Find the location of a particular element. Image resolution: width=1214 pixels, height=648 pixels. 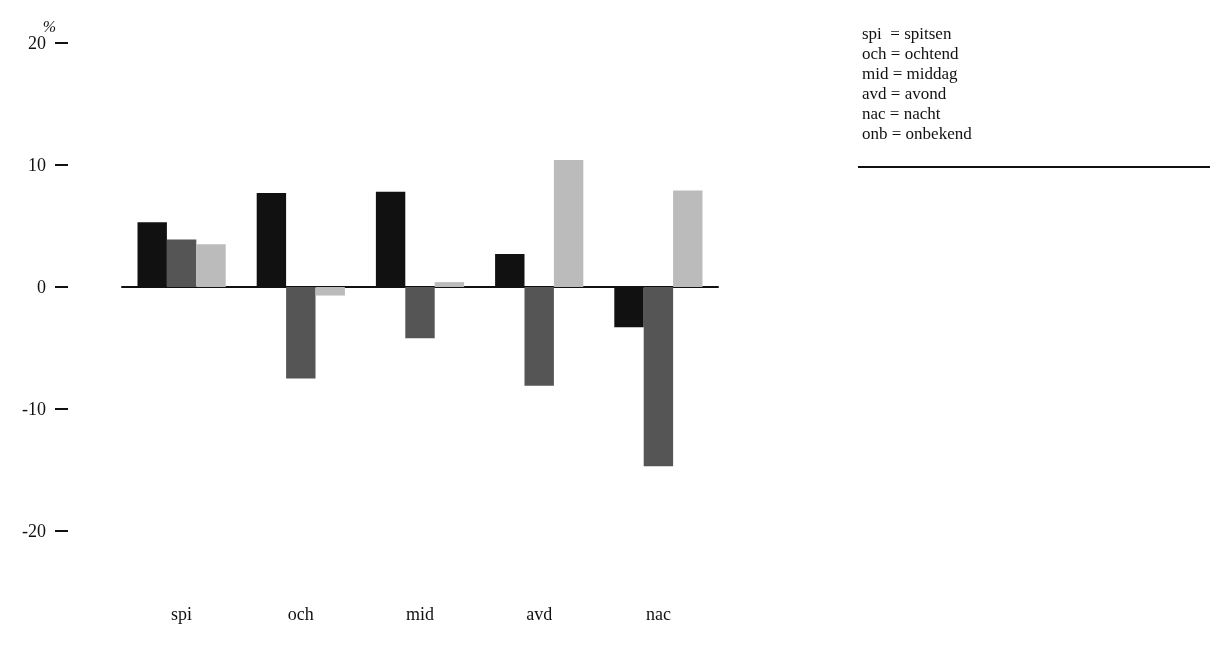

text: spi = spitsen is located at coordinates (907, 34).